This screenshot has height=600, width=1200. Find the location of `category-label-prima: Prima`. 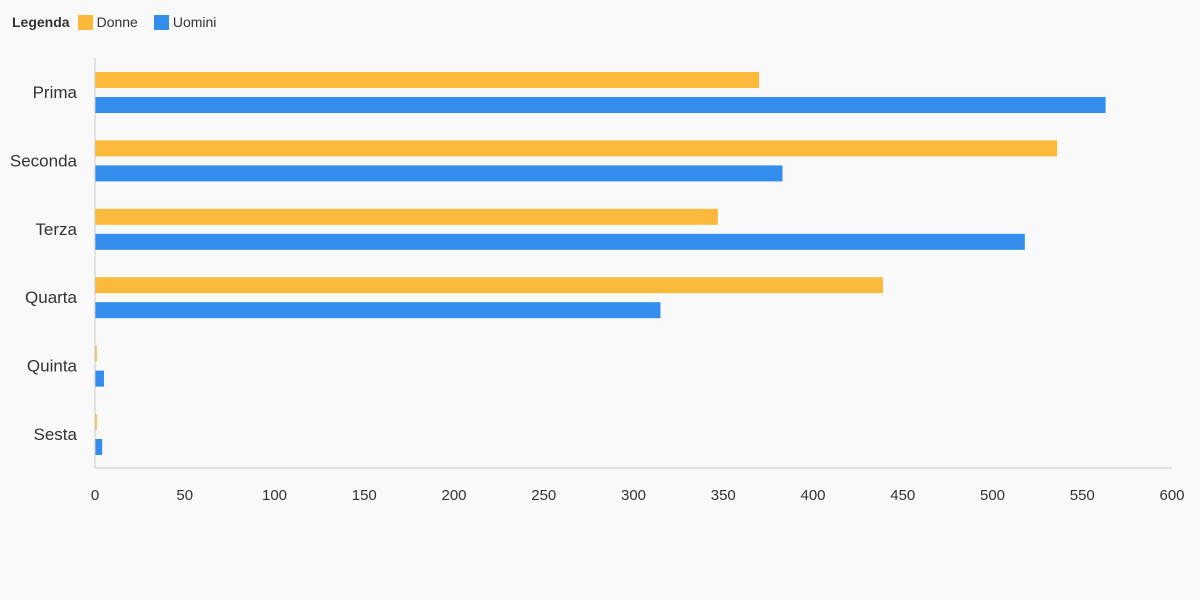

category-label-prima: Prima is located at coordinates (55, 92).